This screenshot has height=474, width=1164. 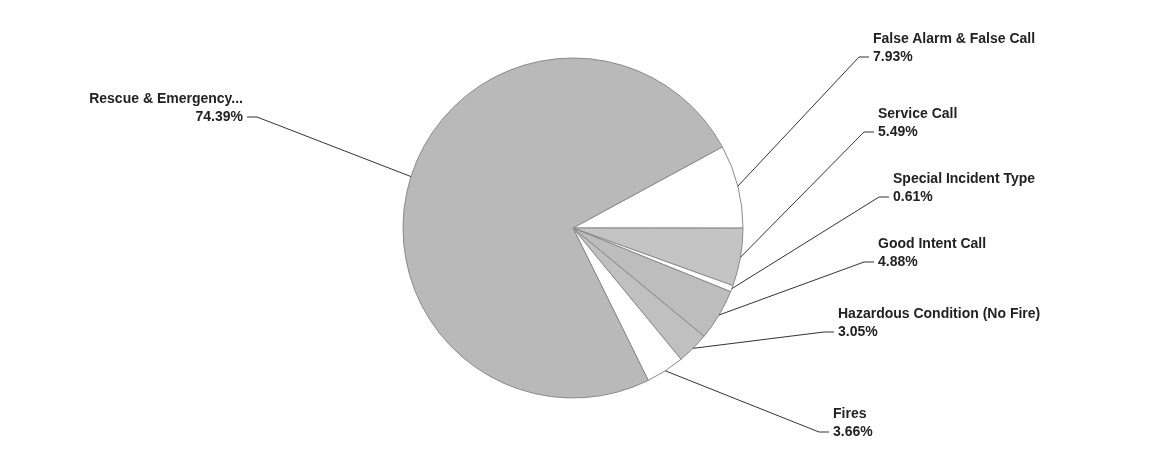 What do you see at coordinates (939, 313) in the screenshot?
I see `slice-label: Hazardous Condition (No Fire)` at bounding box center [939, 313].